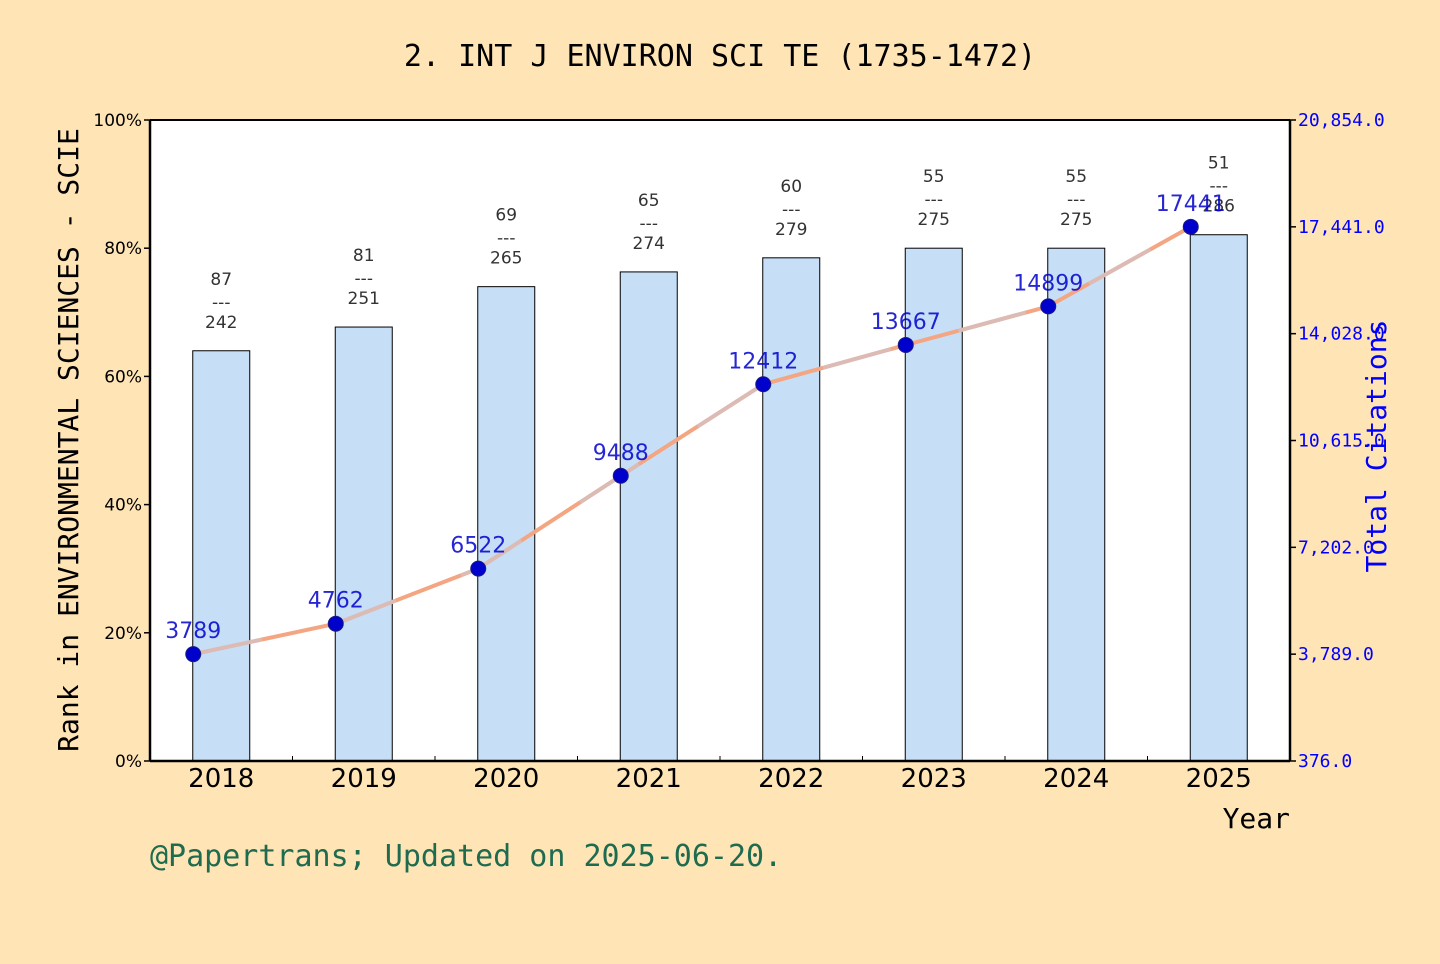  I want to click on rank-label-2021: 65, so click(649, 201).